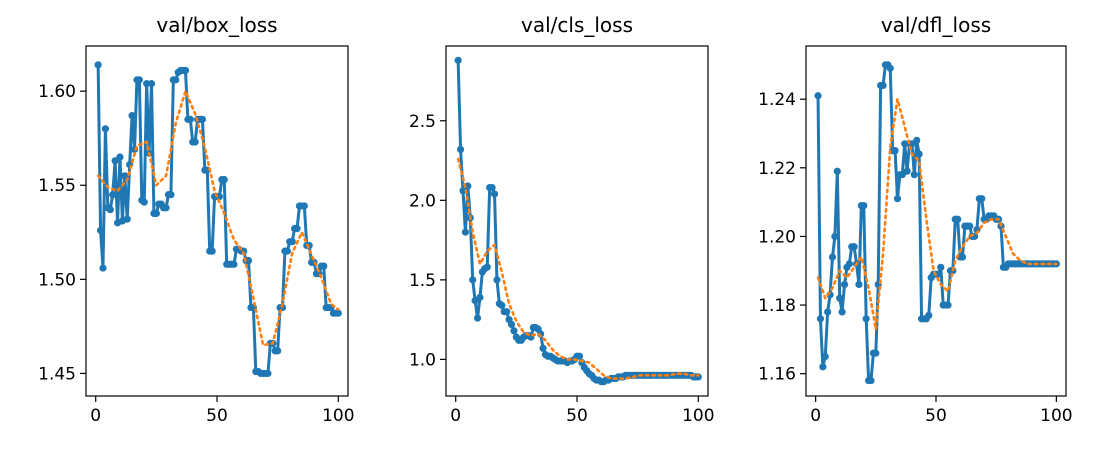 The width and height of the screenshot is (1113, 450). Describe the element at coordinates (422, 122) in the screenshot. I see `y-tick-label: 2.5` at that location.